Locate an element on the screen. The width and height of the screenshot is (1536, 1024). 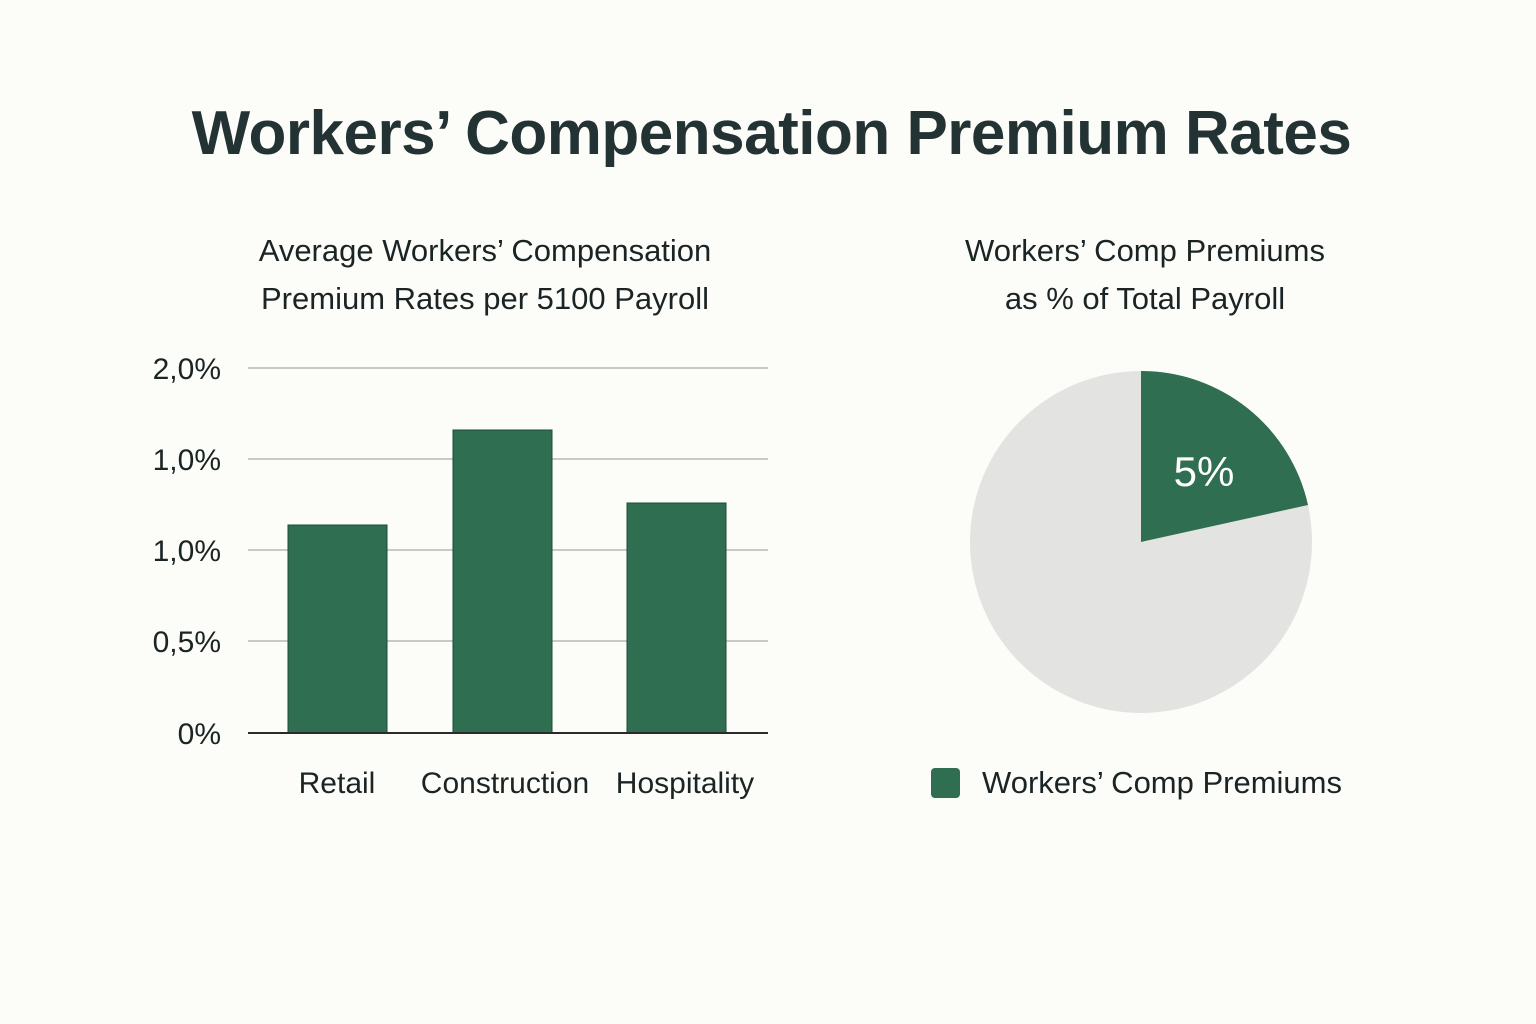
x-axis-categories: Retail Construction Hospitality is located at coordinates (527, 783).